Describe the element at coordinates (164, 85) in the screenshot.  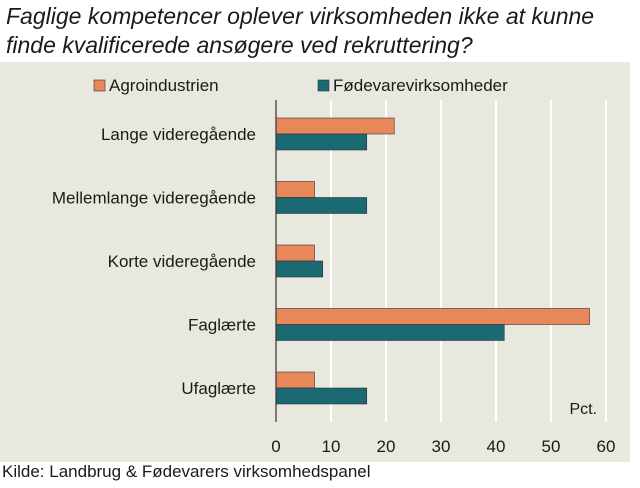
I see `legend-label-0: Agroindustrien` at that location.